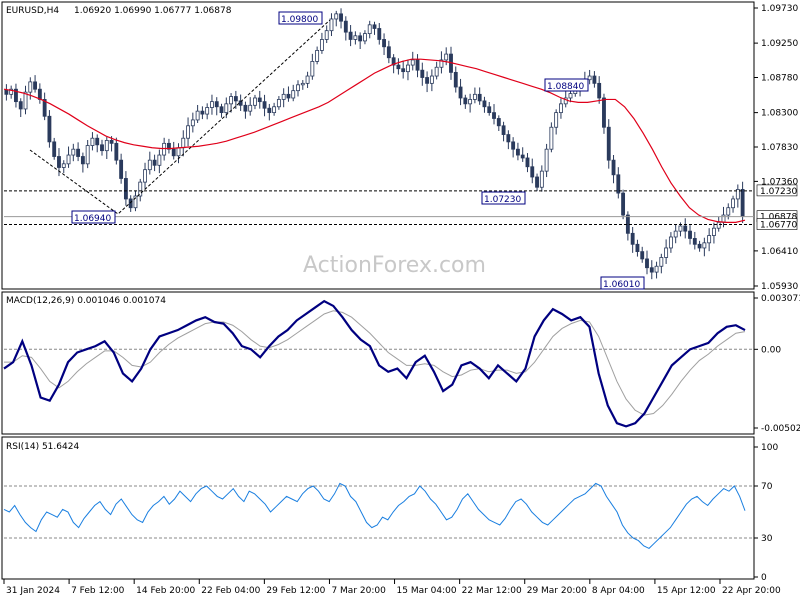 Image resolution: width=800 pixels, height=600 pixels. I want to click on trend-lines, so click(180, 117).